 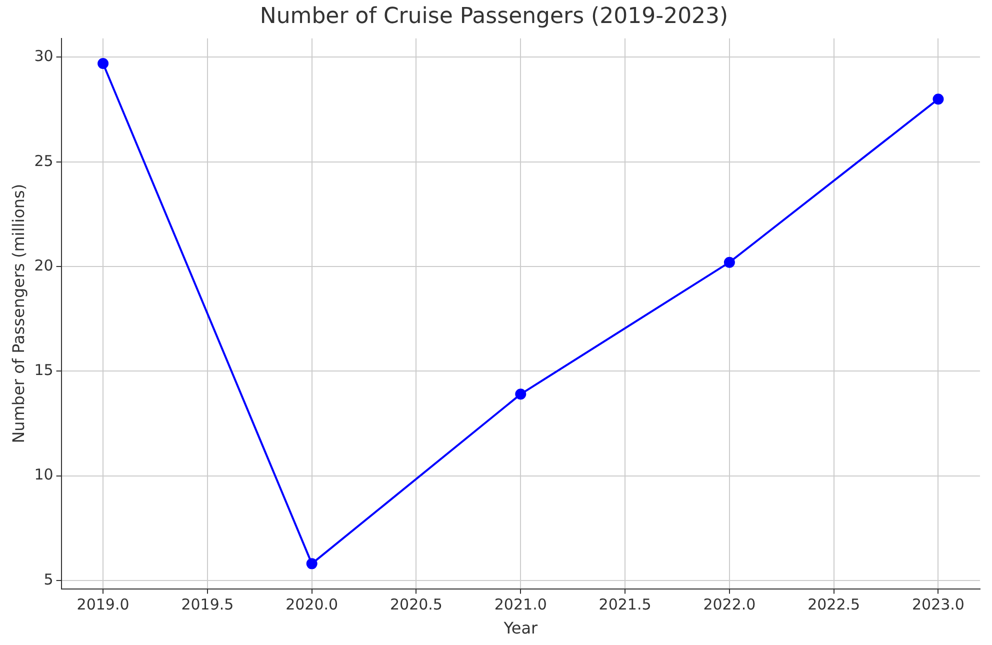 What do you see at coordinates (494, 16) in the screenshot?
I see `chart-title: Number of Cruise Passengers (2019-2023)` at bounding box center [494, 16].